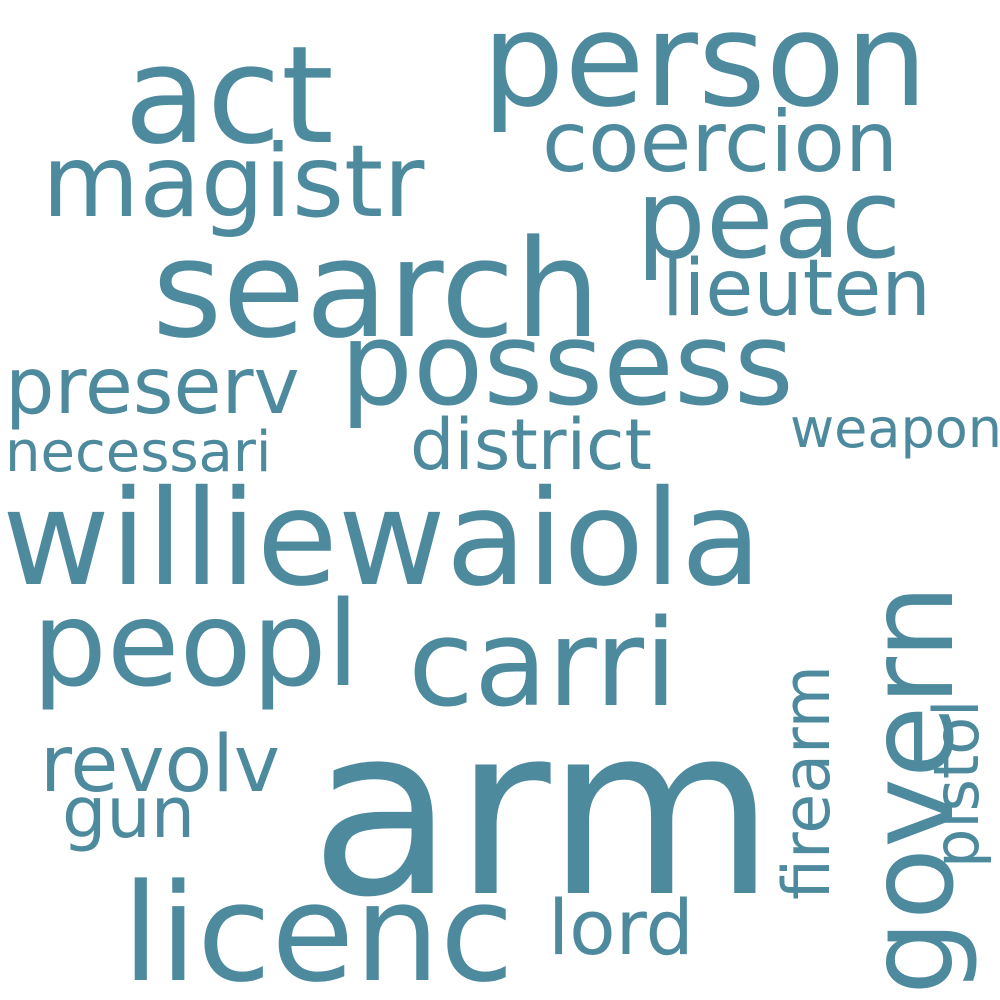 The width and height of the screenshot is (1000, 1000). Describe the element at coordinates (138, 452) in the screenshot. I see `word-necessari: necessari` at that location.